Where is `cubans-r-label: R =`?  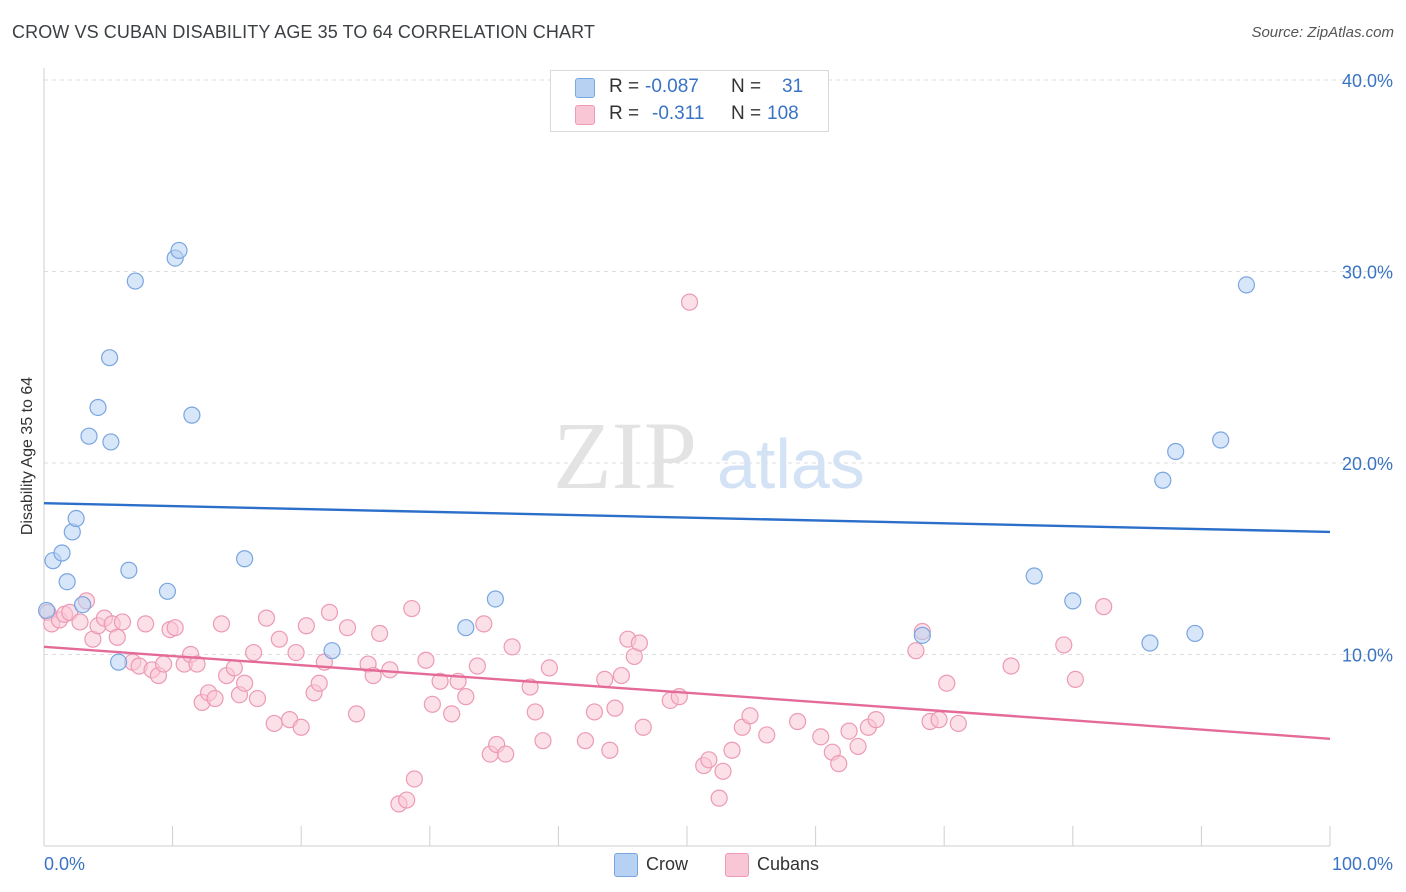 cubans-r-label: R = is located at coordinates (624, 113).